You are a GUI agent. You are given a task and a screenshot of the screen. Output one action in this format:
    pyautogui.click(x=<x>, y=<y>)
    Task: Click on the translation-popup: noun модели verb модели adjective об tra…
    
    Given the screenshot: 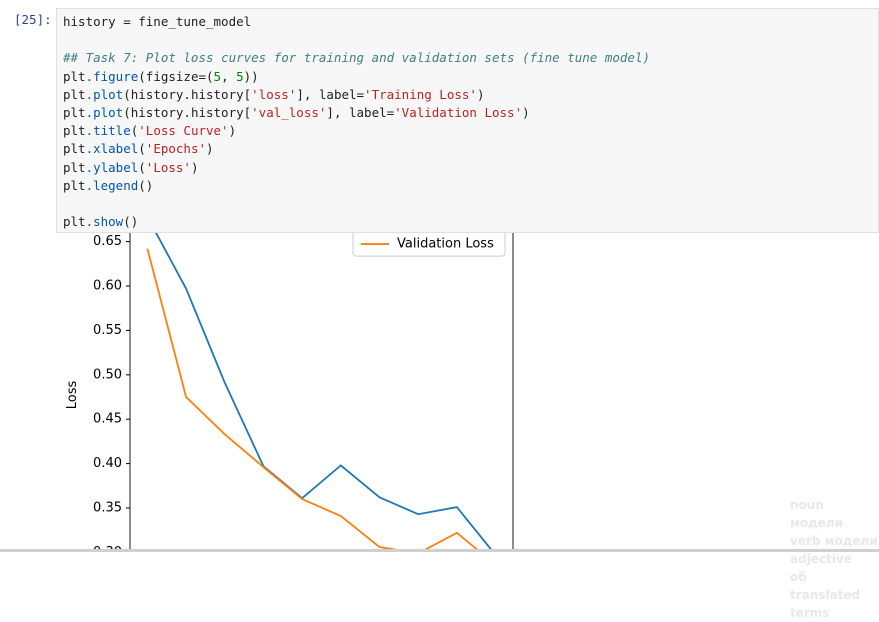 What is the action you would take?
    pyautogui.click(x=834, y=559)
    